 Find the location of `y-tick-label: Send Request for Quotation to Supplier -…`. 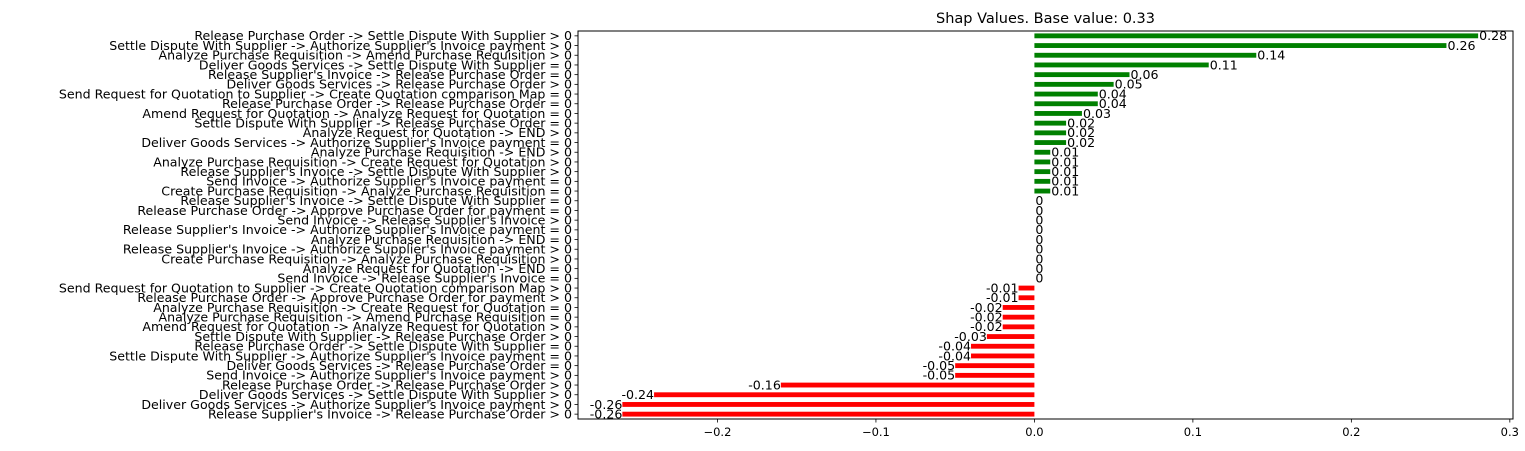

y-tick-label: Send Request for Quotation to Supplier -… is located at coordinates (315, 287).